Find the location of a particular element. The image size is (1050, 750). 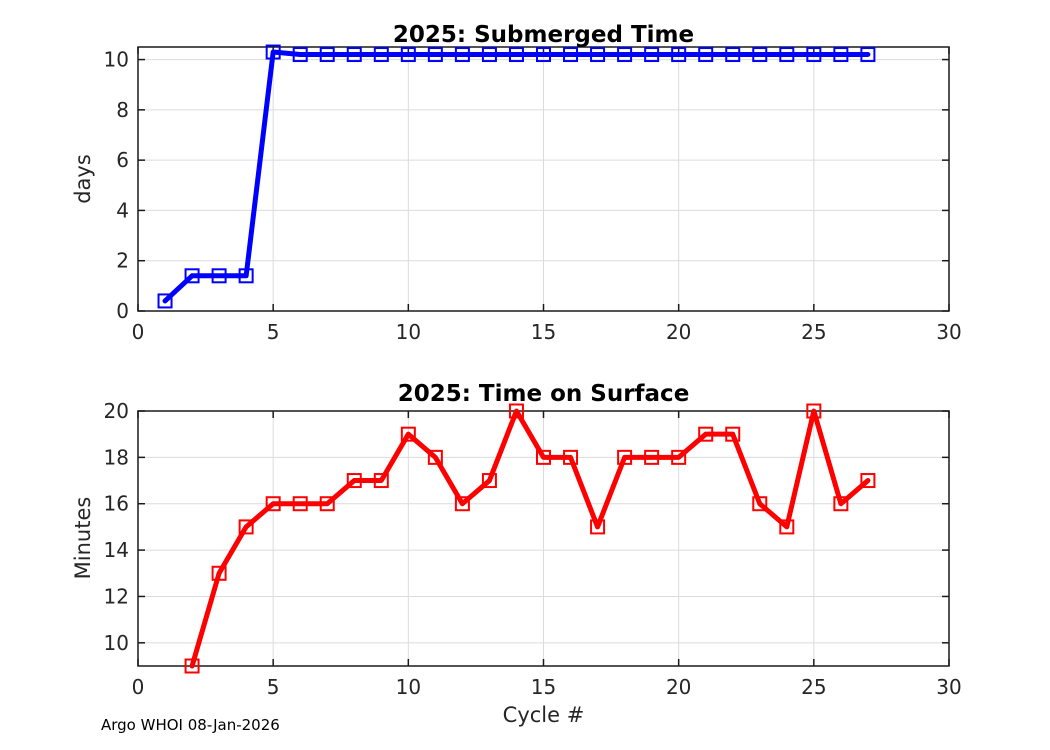

y-axis-label-days: days is located at coordinates (83, 179).